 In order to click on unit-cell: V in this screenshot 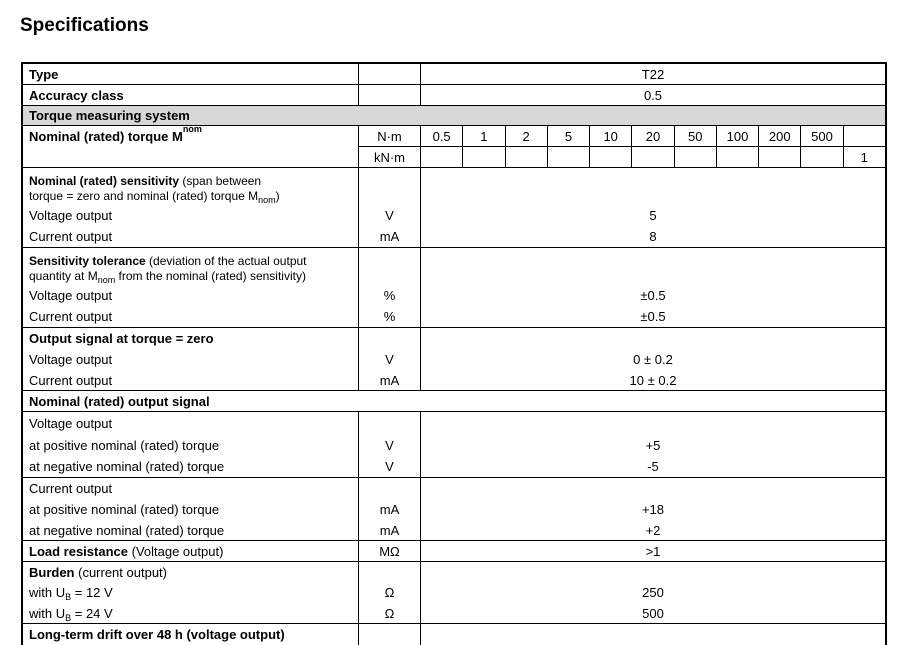, I will do `click(390, 215)`.